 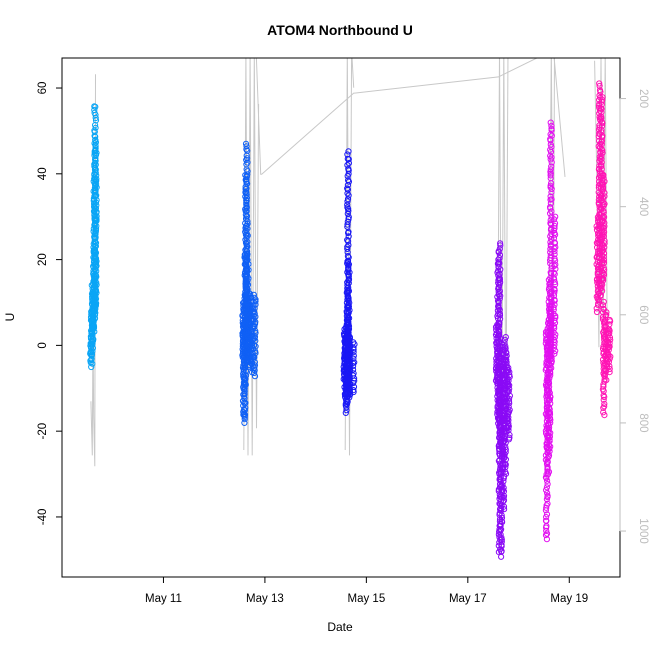 What do you see at coordinates (367, 599) in the screenshot?
I see `x-tick-label: May 15` at bounding box center [367, 599].